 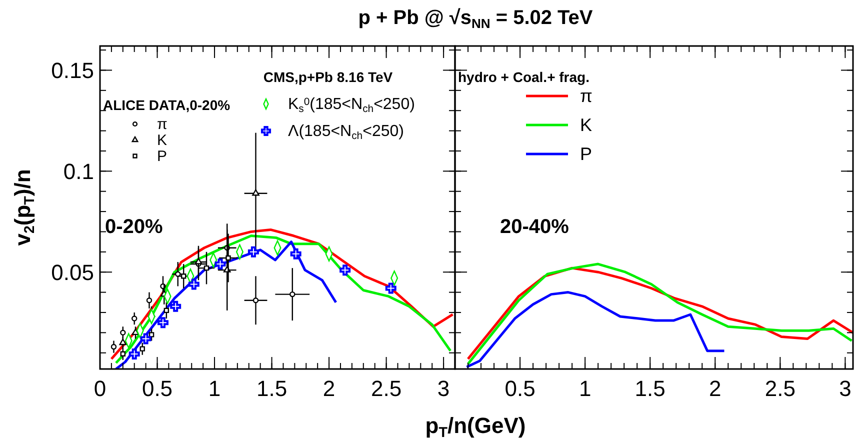 I want to click on y-tick-label: 0.15, so click(x=72, y=71).